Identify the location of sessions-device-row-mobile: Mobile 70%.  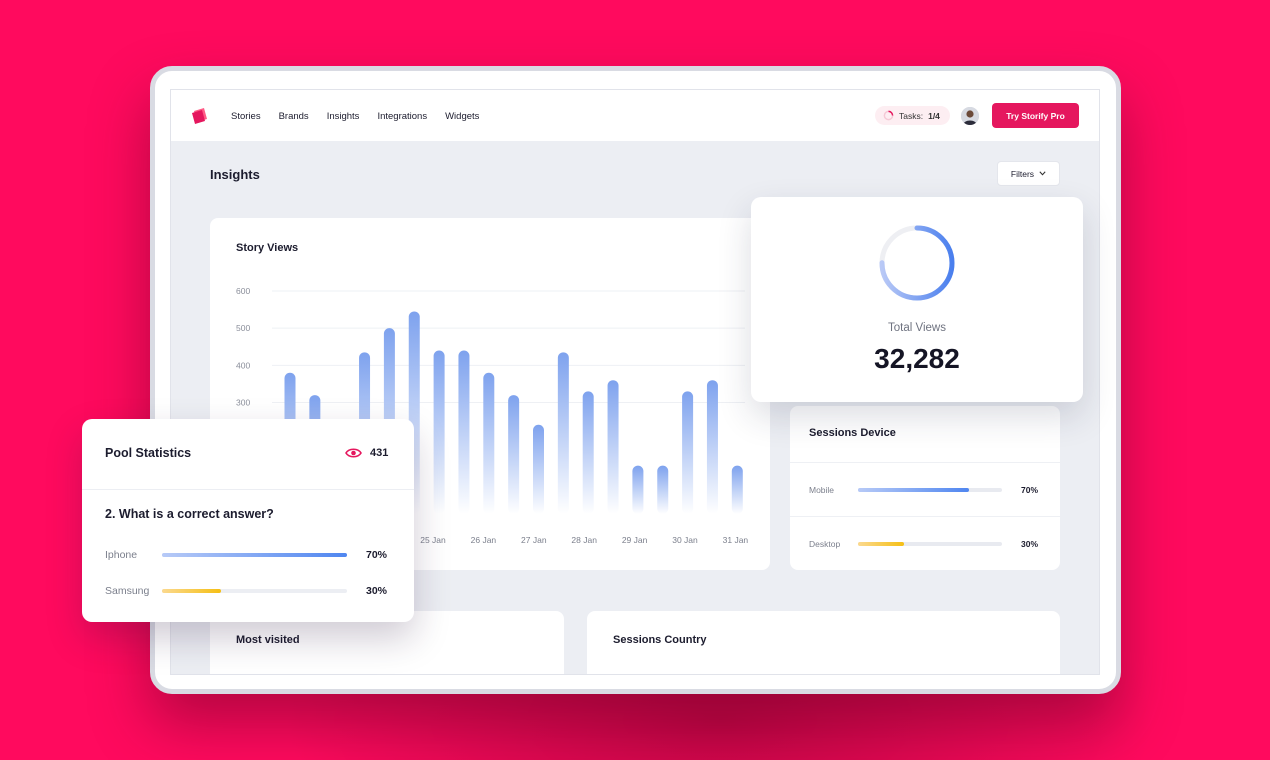
(925, 489).